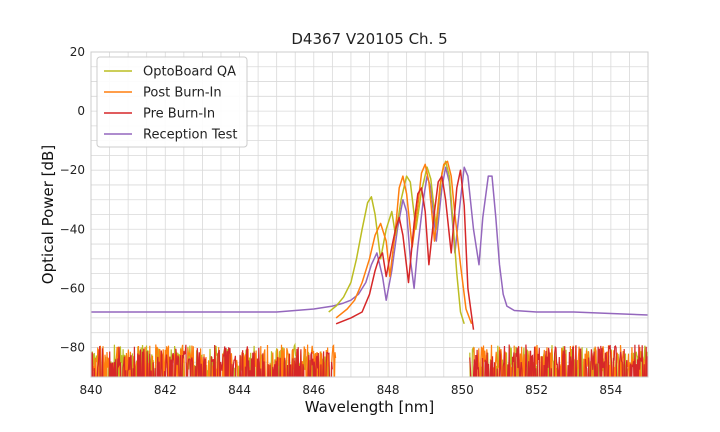 The height and width of the screenshot is (432, 720). What do you see at coordinates (77, 52) in the screenshot?
I see `y-tick-label: 20` at bounding box center [77, 52].